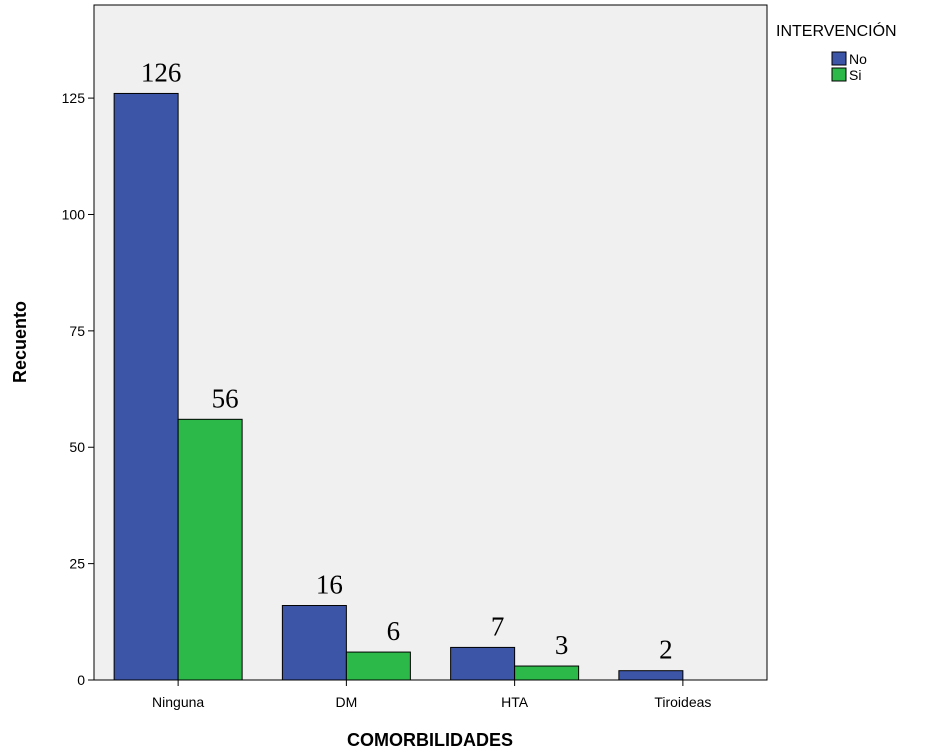 This screenshot has height=754, width=934. I want to click on legend-label-si: Si, so click(855, 75).